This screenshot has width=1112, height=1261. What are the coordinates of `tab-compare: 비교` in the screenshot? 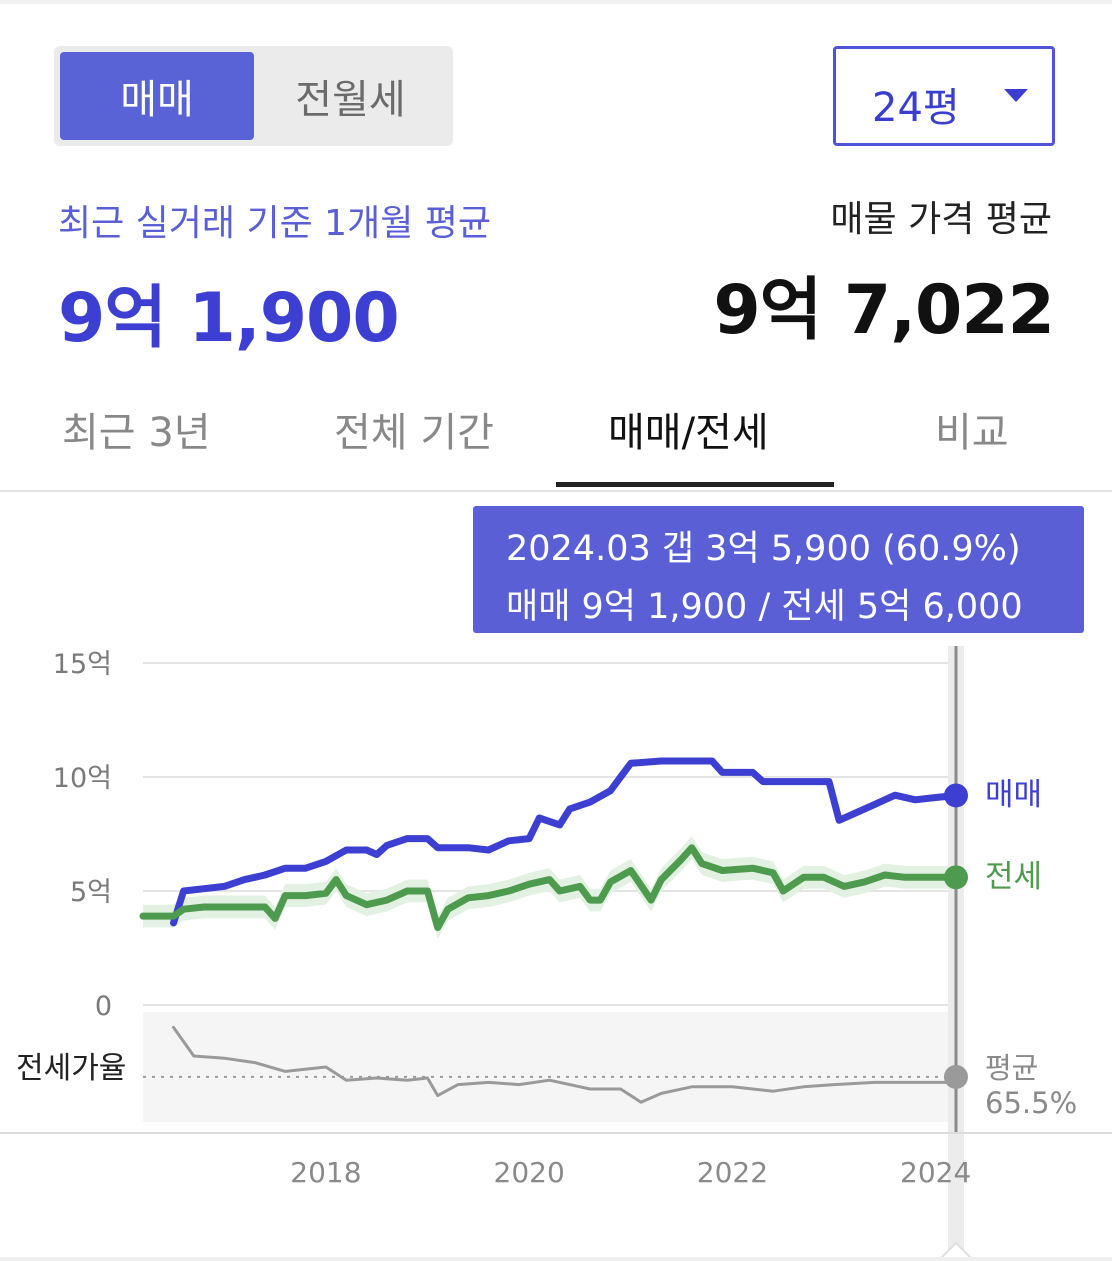 It's located at (972, 433).